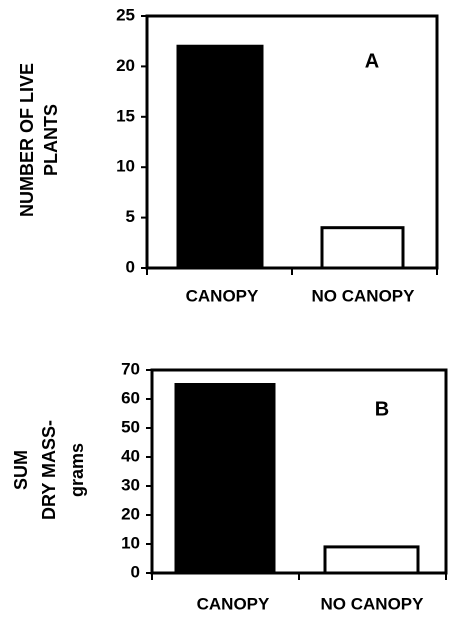  I want to click on y-axis-label: grams, so click(77, 470).